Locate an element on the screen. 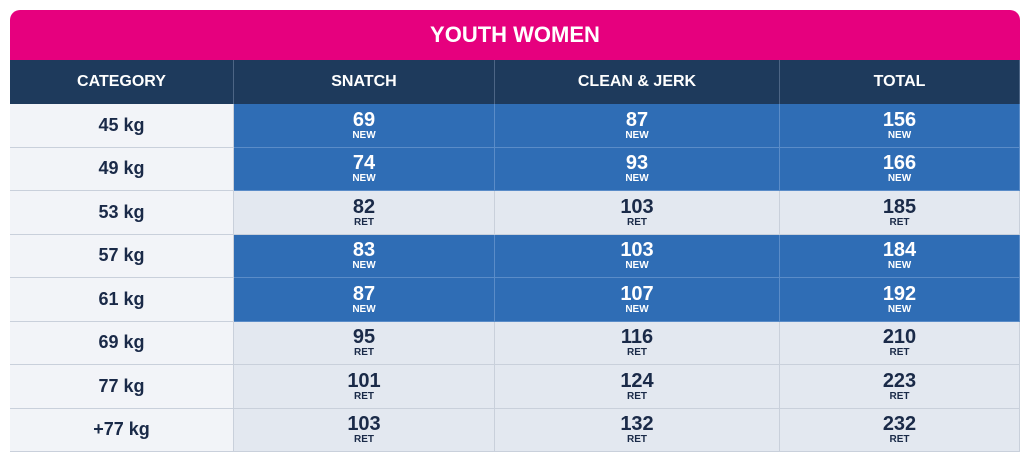  record-cell: 101 RET is located at coordinates (364, 387).